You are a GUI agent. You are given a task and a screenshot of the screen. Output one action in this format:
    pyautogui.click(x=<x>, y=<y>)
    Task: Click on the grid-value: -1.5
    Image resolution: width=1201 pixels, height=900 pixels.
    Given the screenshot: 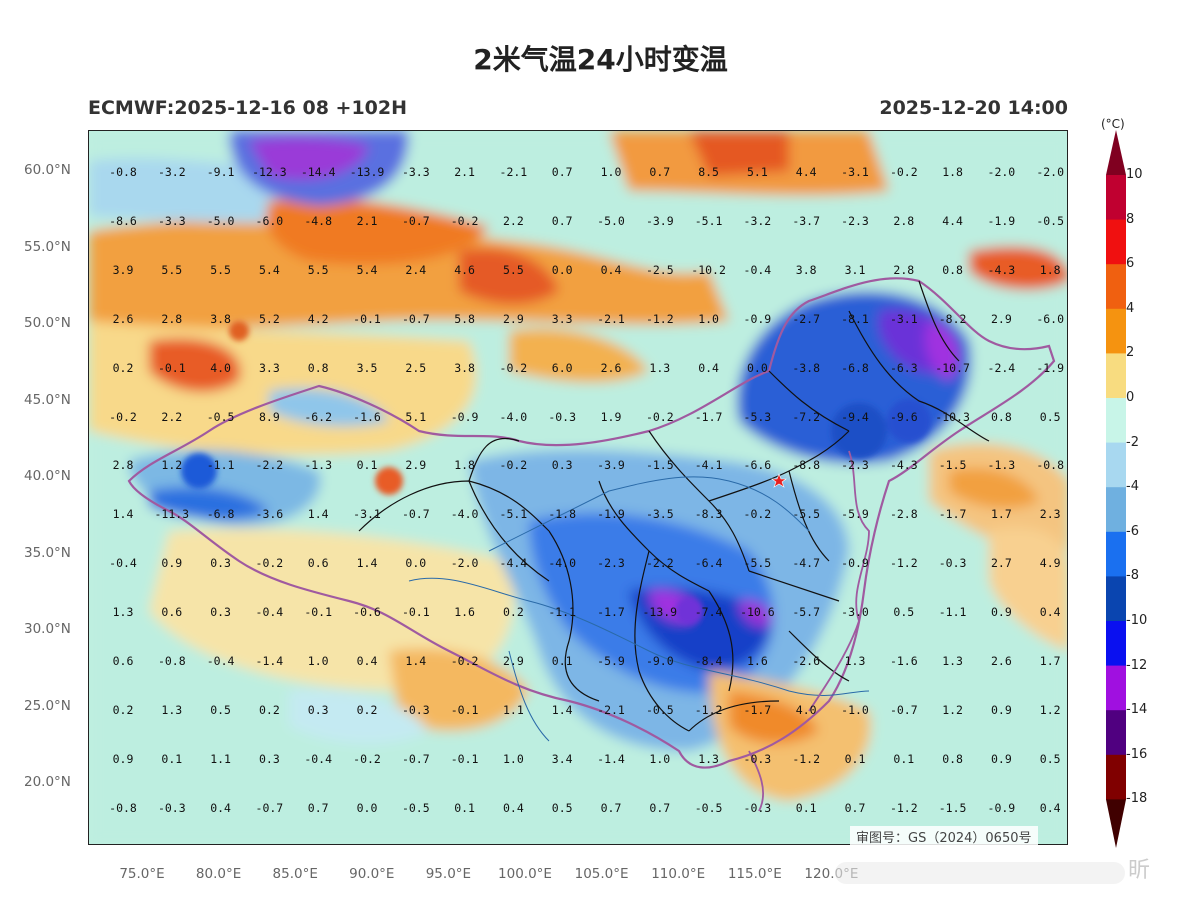 What is the action you would take?
    pyautogui.click(x=659, y=465)
    